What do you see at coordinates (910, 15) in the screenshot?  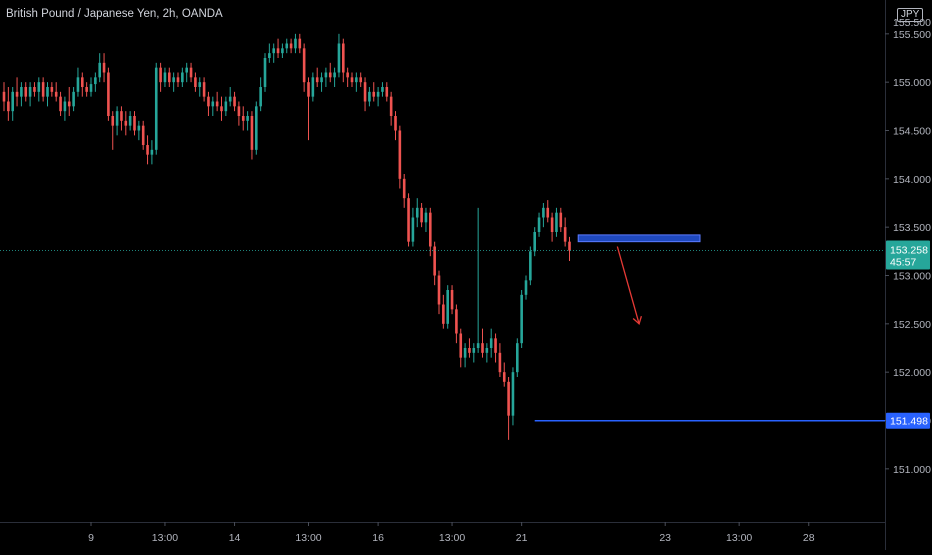 I see `currency-badge: JPY` at bounding box center [910, 15].